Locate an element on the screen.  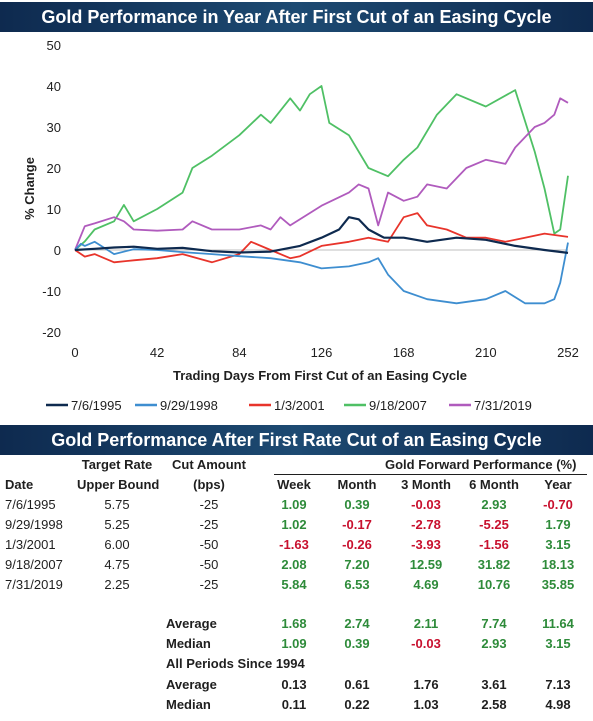
row-value: 2.93 is located at coordinates (494, 504).